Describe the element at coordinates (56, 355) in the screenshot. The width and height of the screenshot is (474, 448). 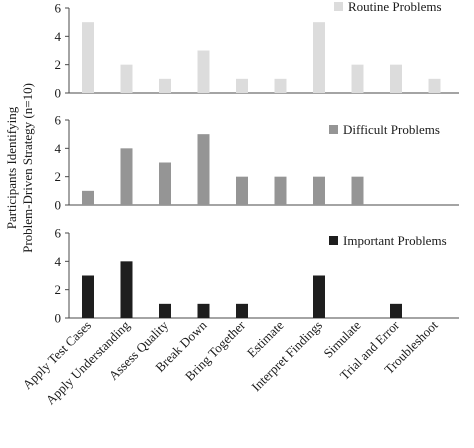
I see `x-category-label: Apply Test Cases` at that location.